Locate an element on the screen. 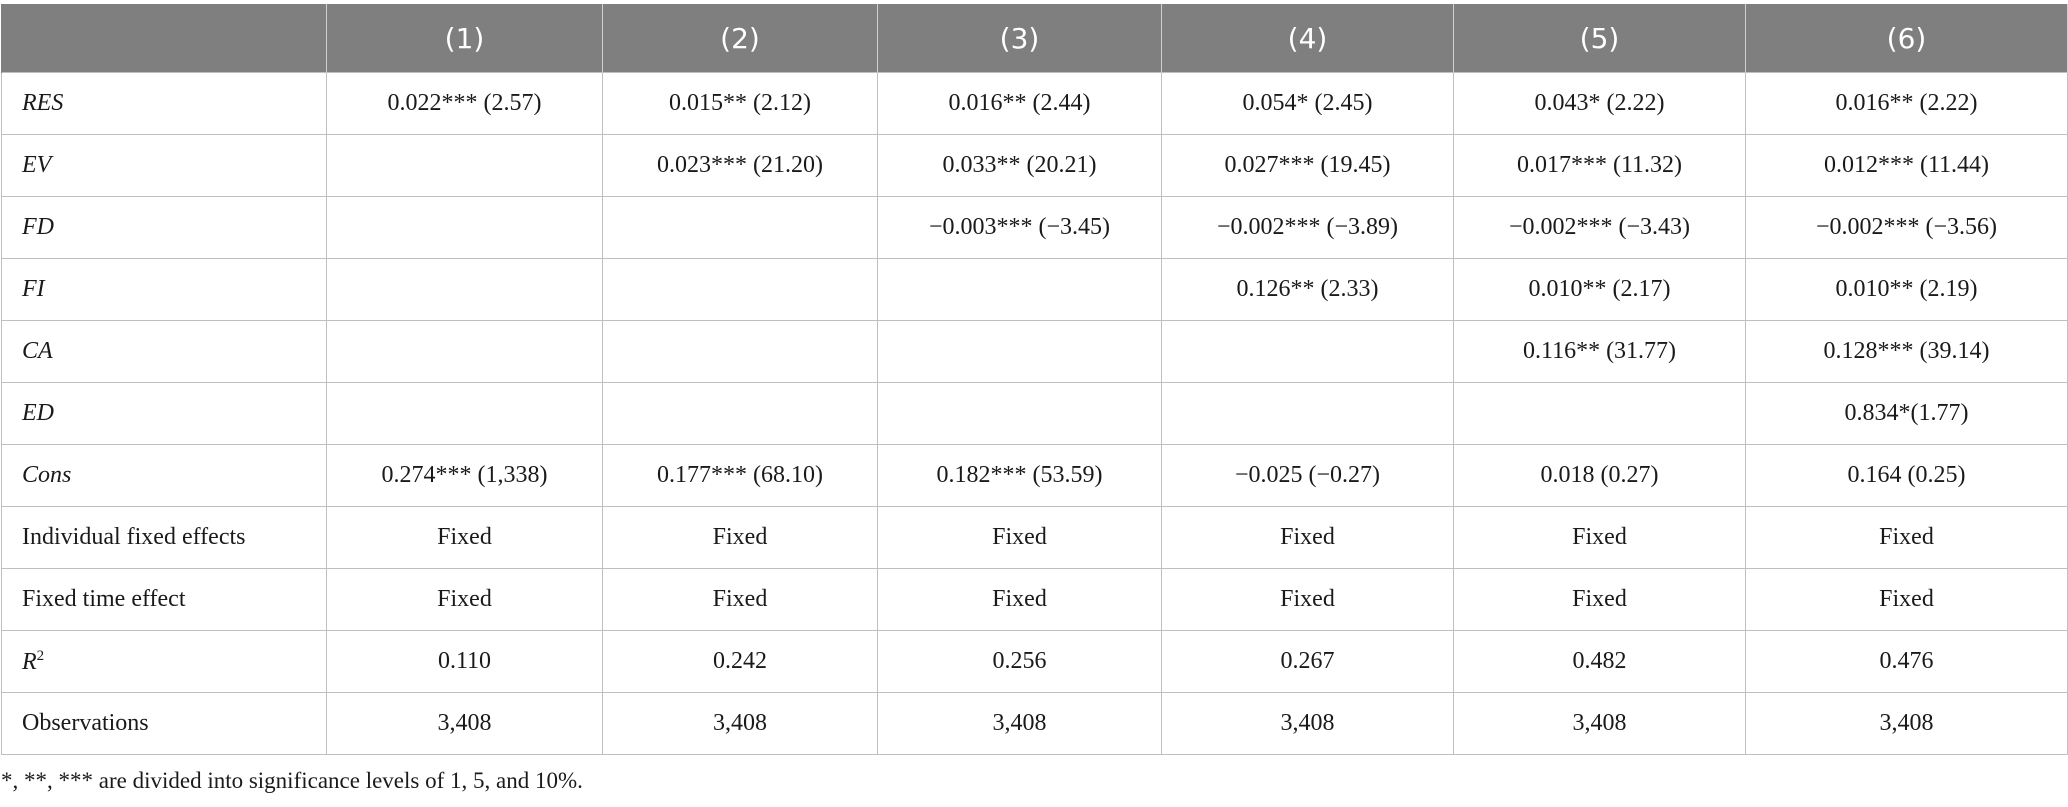  table-cell: 0.182*** (53.59) is located at coordinates (1019, 475).